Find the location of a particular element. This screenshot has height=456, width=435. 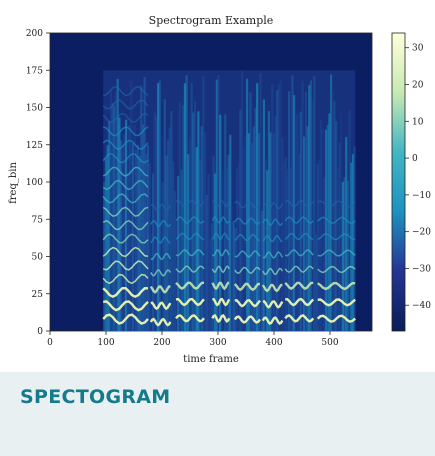

colorbar-tick-label: 30 is located at coordinates (418, 49).